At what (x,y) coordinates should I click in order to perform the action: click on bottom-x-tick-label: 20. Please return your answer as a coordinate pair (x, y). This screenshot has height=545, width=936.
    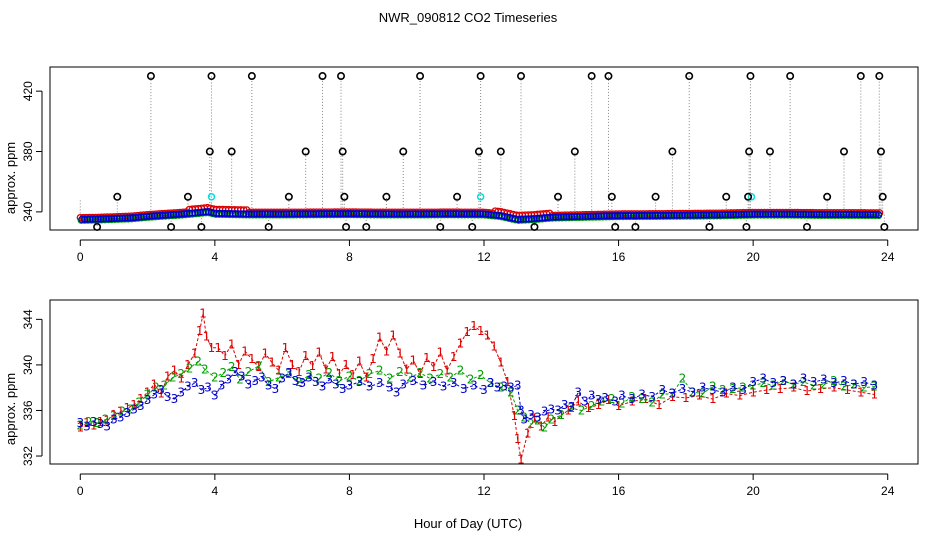
    Looking at the image, I should click on (753, 491).